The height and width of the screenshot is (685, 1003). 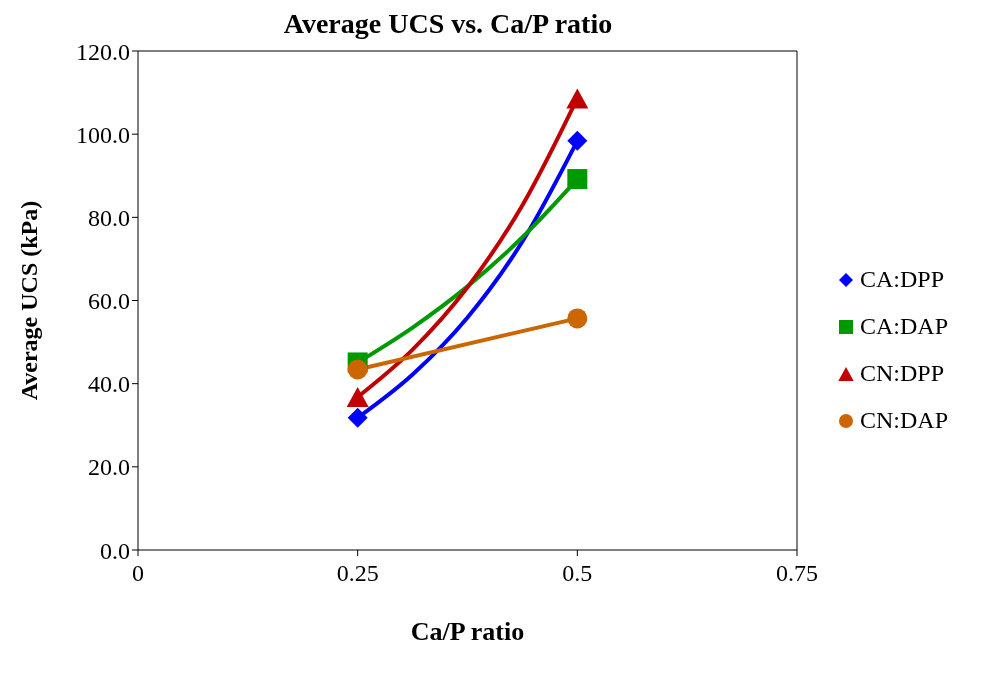 What do you see at coordinates (103, 51) in the screenshot?
I see `y-tick-label: 120.0` at bounding box center [103, 51].